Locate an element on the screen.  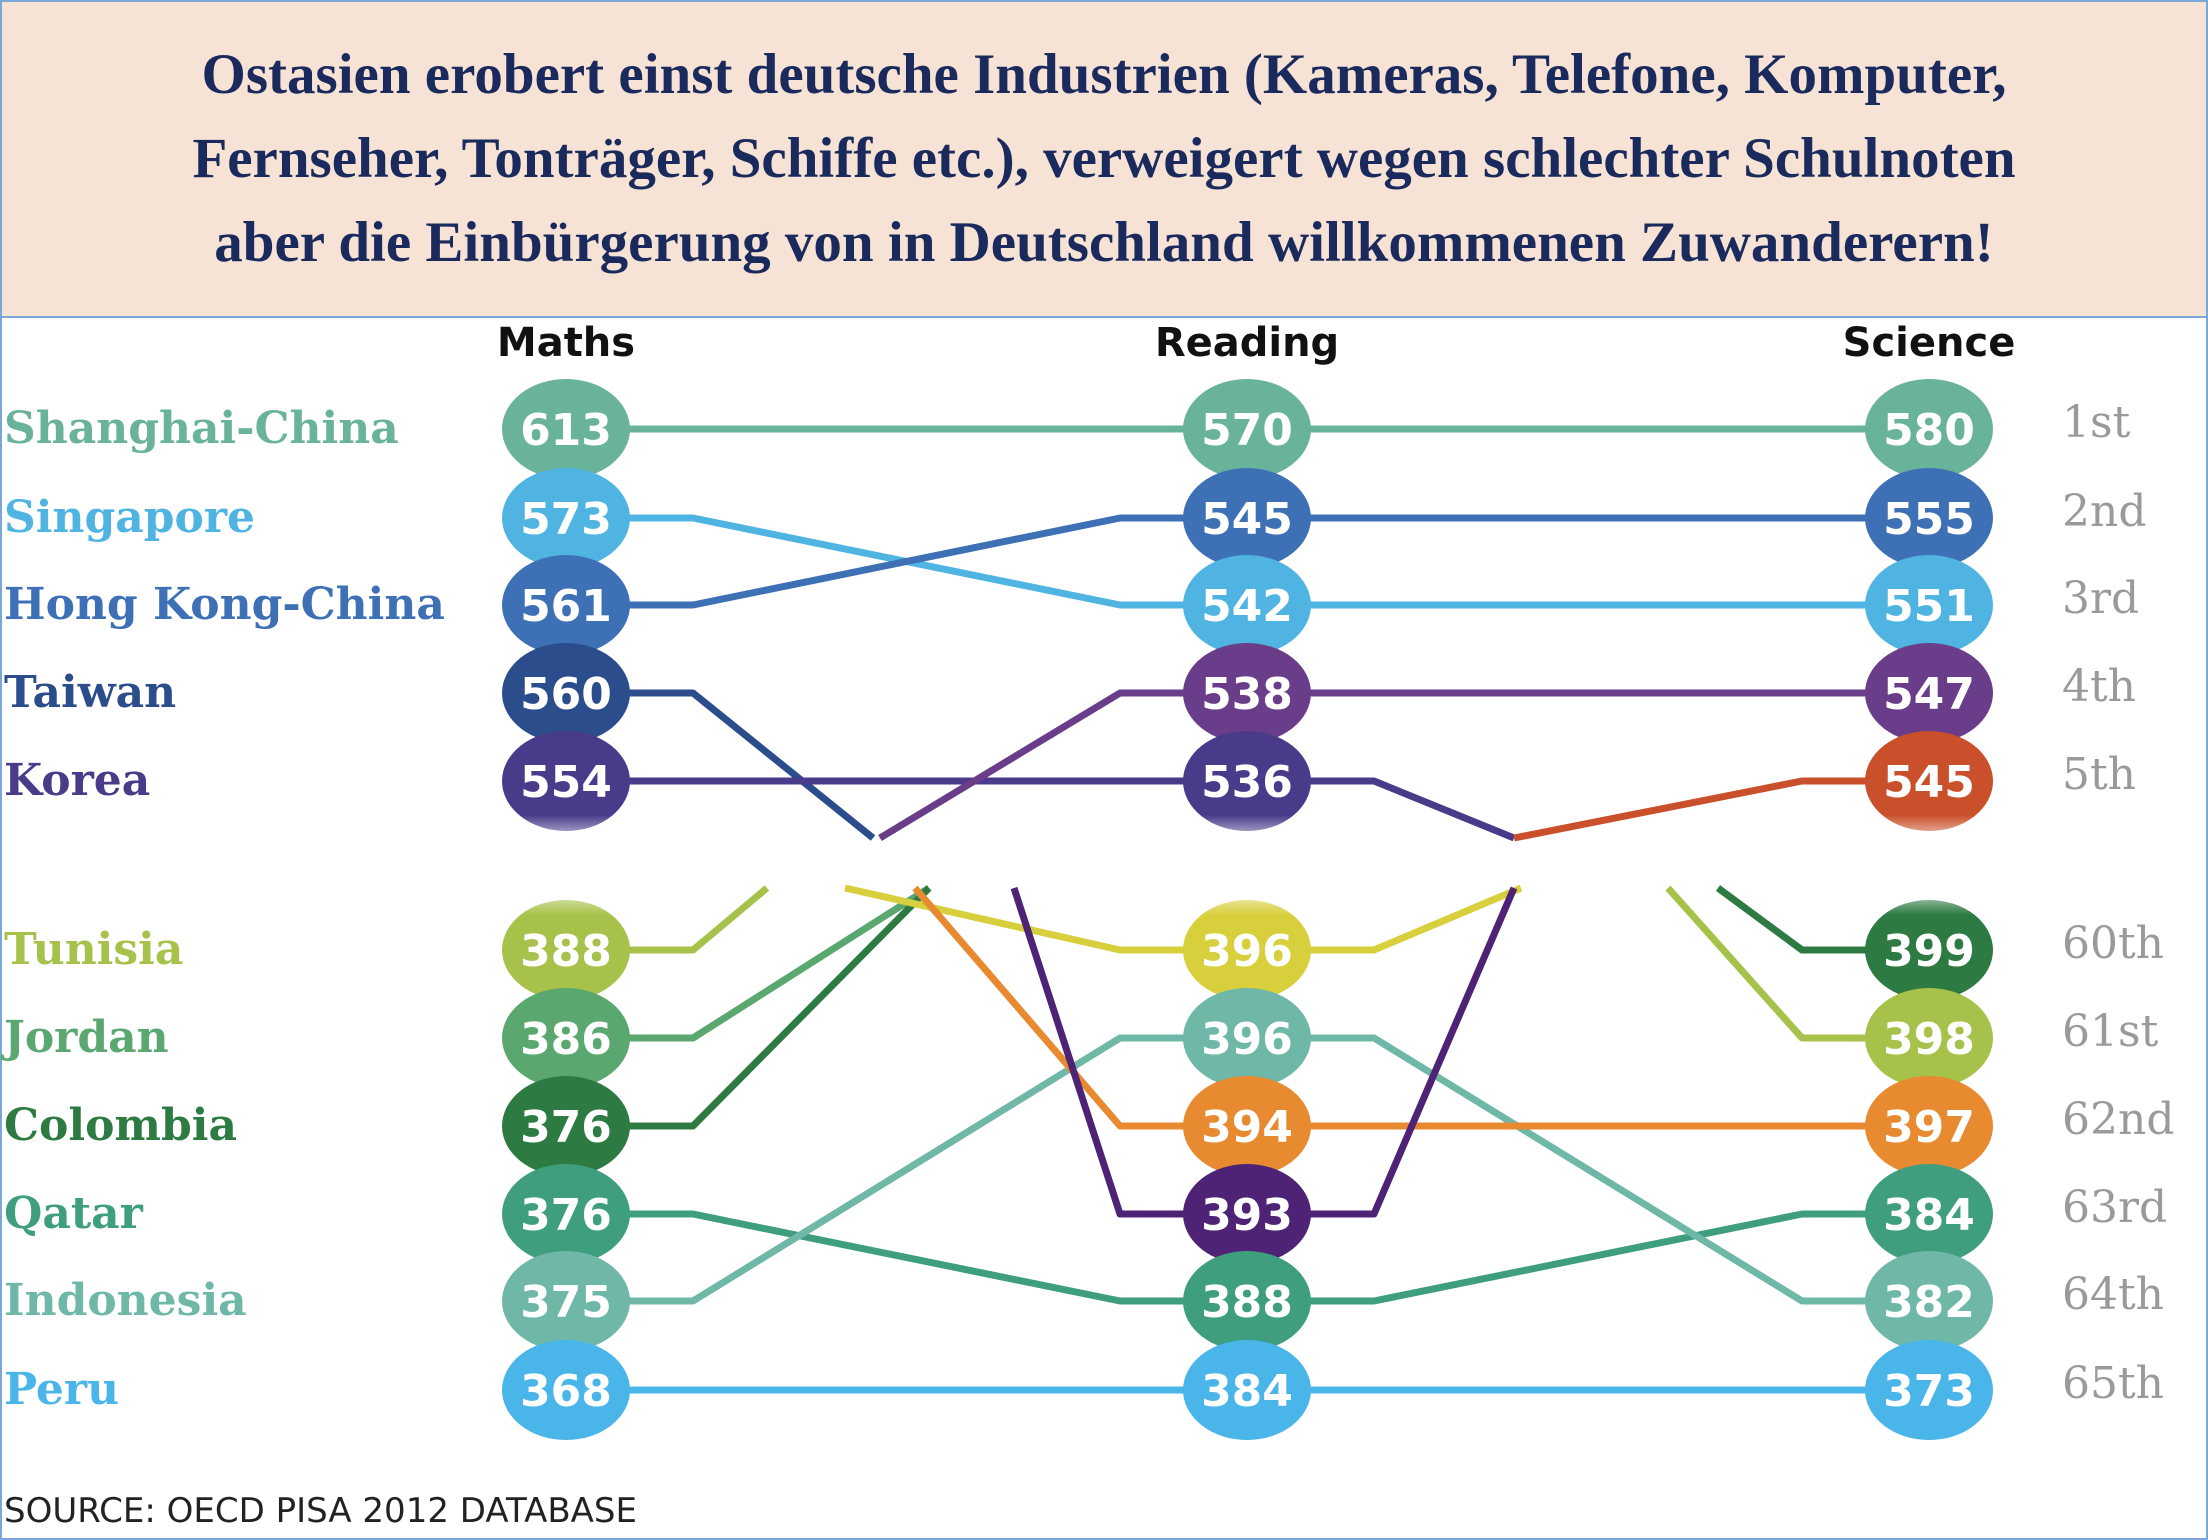
score-label: 394 is located at coordinates (1247, 1127).